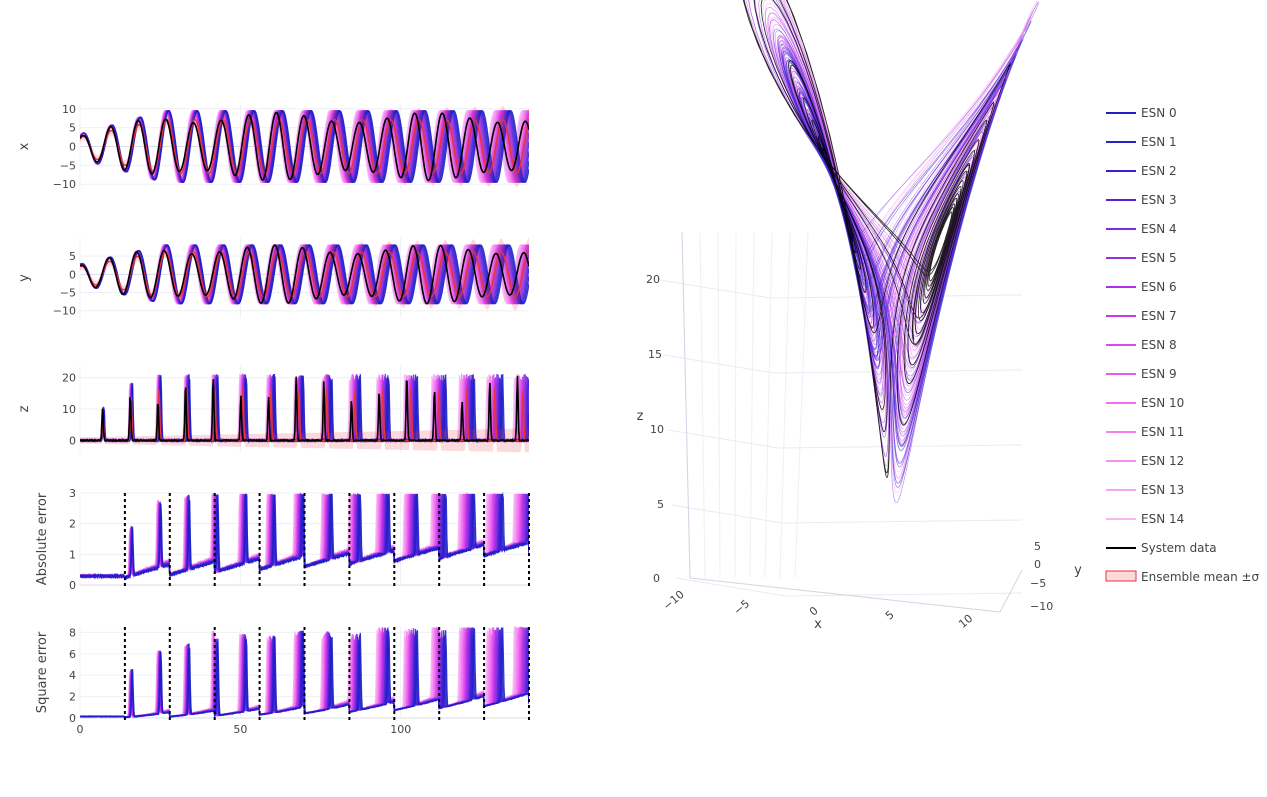  I want to click on system-data-trajectory, so click(876, 239).